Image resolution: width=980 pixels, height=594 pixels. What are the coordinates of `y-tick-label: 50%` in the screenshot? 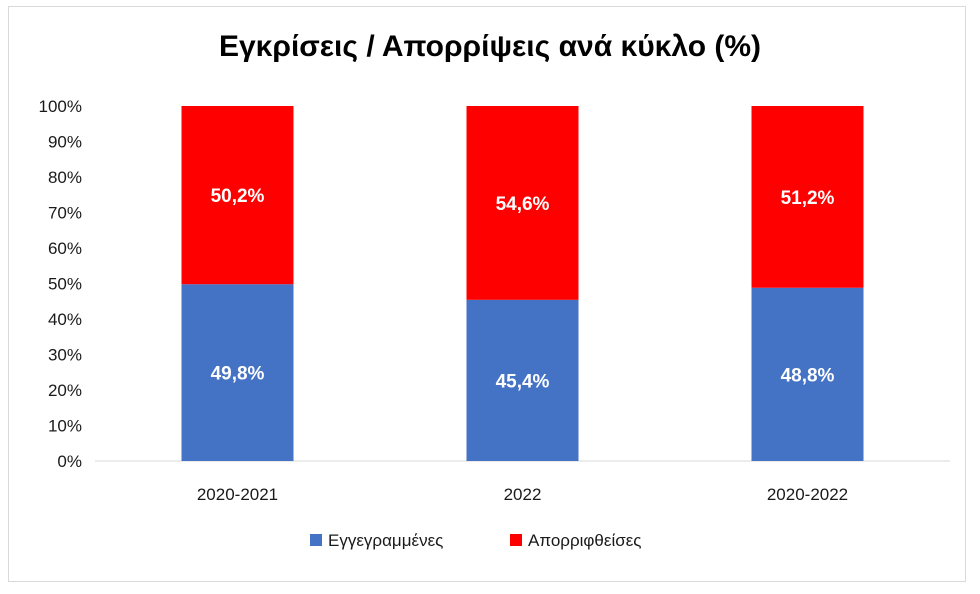 It's located at (65, 284).